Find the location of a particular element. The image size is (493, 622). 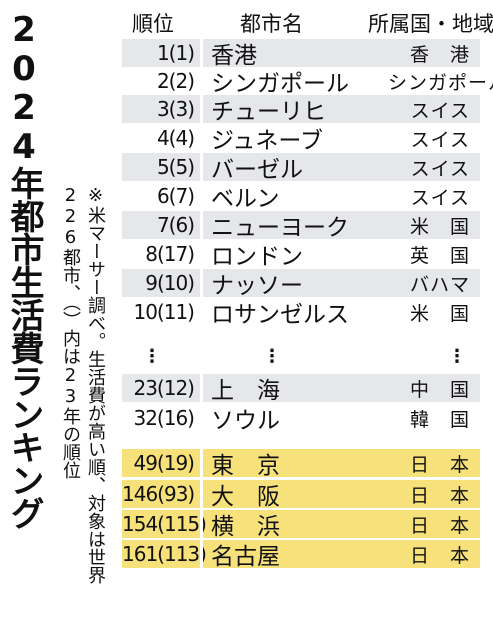

table-row: 5(5) バーゼル スイス is located at coordinates (301, 168).